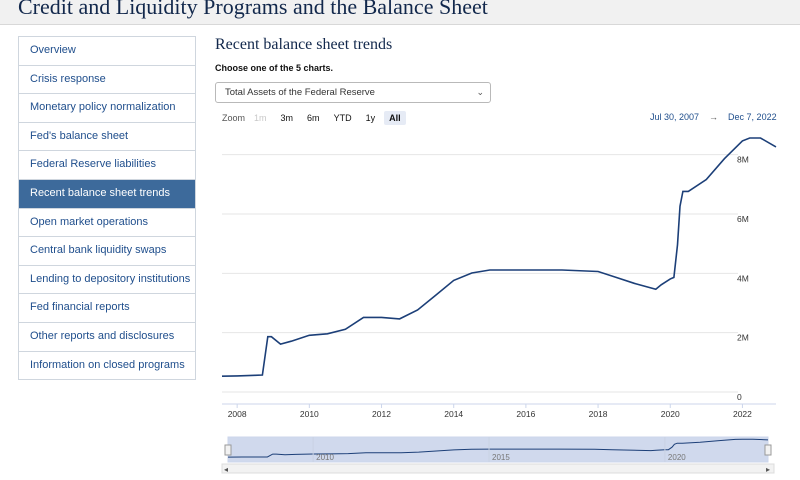  Describe the element at coordinates (525, 414) in the screenshot. I see `x-tick-label: 2016` at that location.